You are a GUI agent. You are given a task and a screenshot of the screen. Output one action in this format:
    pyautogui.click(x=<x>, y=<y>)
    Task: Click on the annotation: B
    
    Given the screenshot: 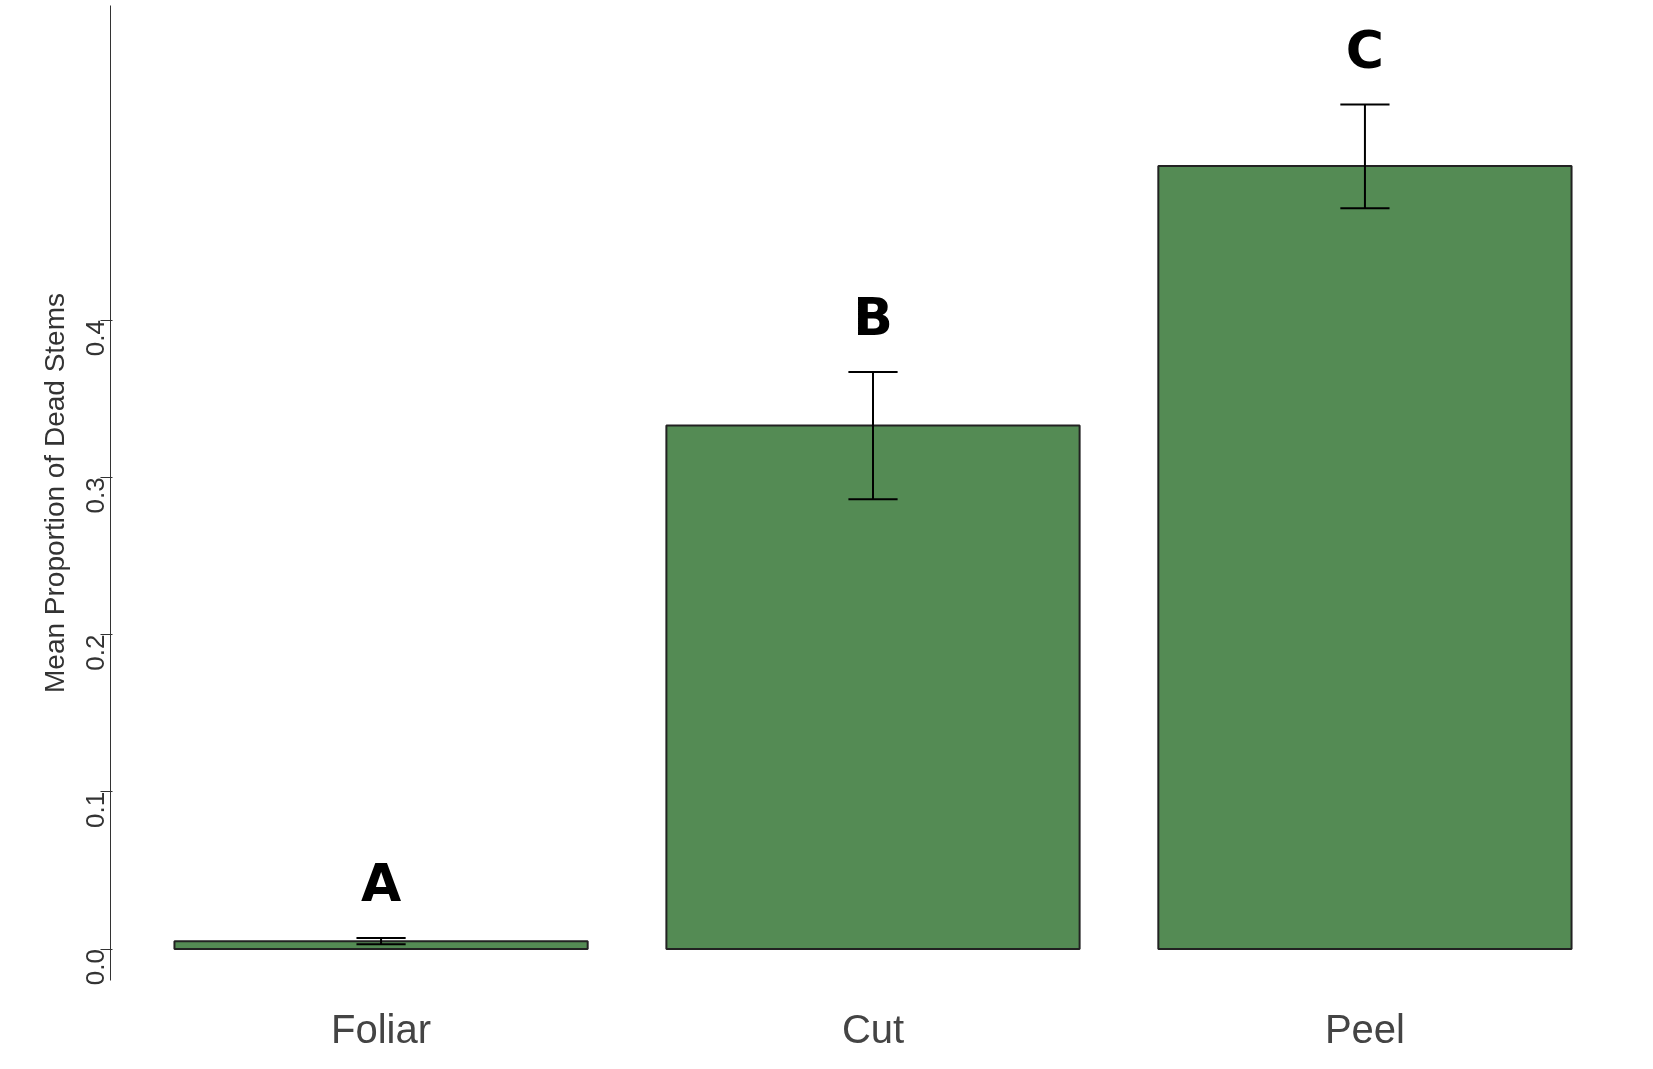 What is the action you would take?
    pyautogui.click(x=873, y=316)
    